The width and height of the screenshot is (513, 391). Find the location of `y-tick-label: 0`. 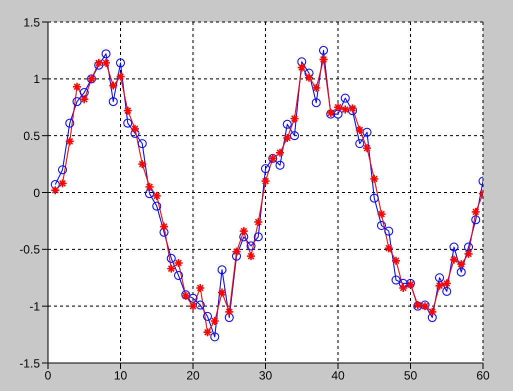

y-tick-label: 0 is located at coordinates (36, 193).